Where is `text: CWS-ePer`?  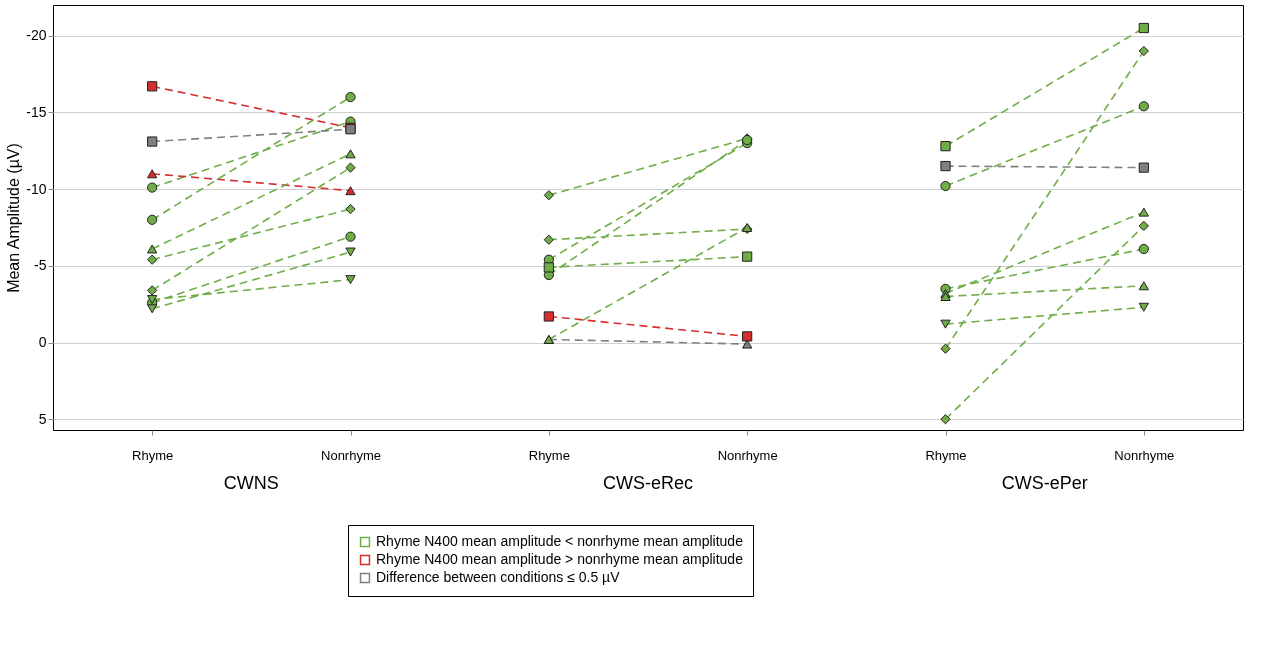
text: CWS-ePer is located at coordinates (1044, 483).